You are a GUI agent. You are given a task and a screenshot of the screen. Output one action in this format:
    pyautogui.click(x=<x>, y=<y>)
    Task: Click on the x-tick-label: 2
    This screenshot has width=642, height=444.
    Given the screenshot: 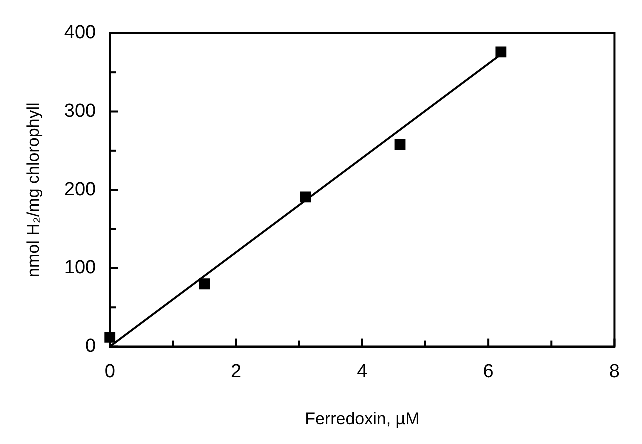 What is the action you would take?
    pyautogui.click(x=236, y=371)
    